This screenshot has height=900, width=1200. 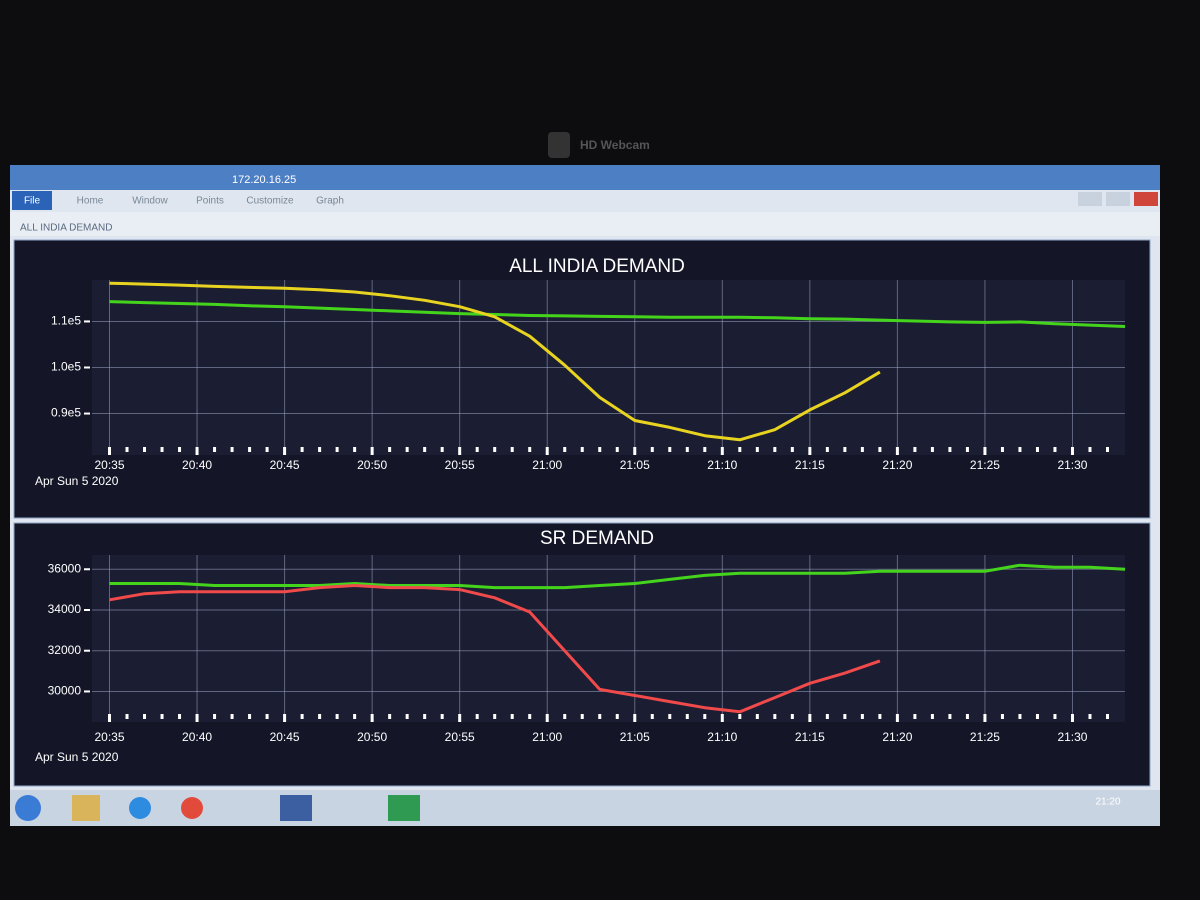 What do you see at coordinates (65, 650) in the screenshot?
I see `y-tick-label: 32000` at bounding box center [65, 650].